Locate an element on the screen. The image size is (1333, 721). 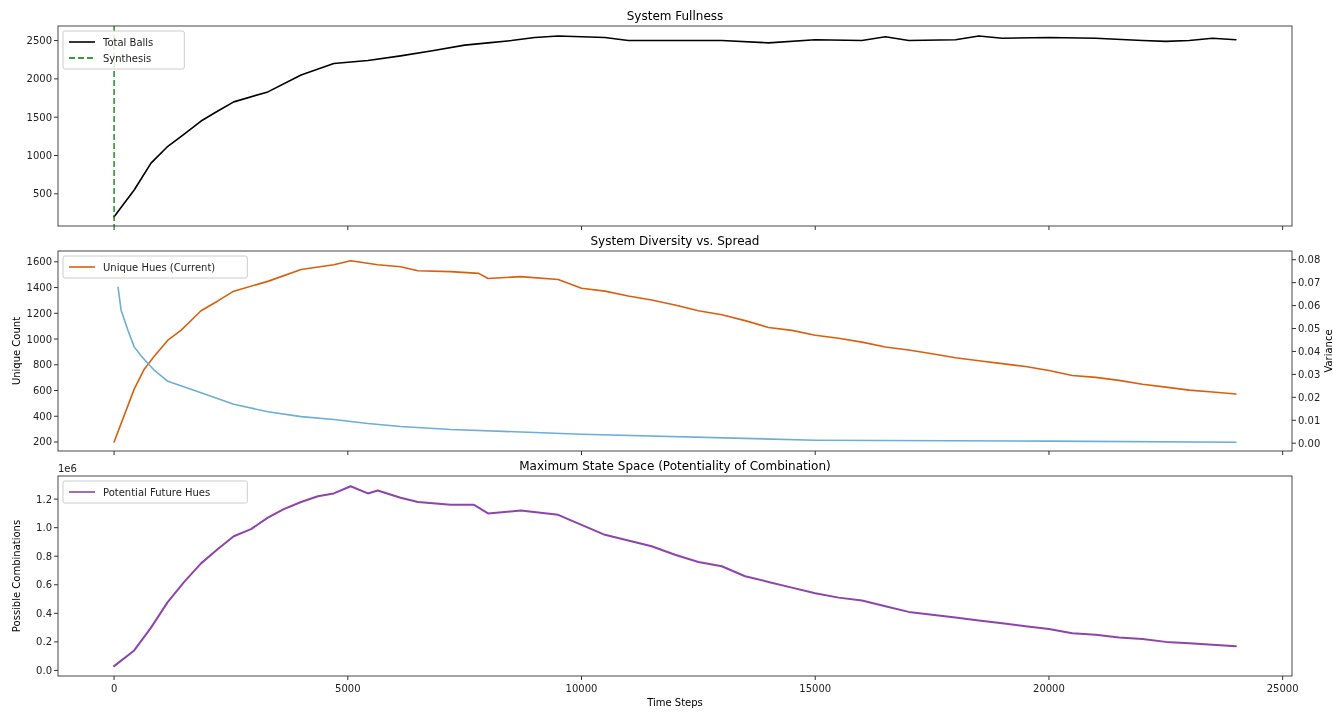
y-tick-label: 1200 is located at coordinates (39, 313).